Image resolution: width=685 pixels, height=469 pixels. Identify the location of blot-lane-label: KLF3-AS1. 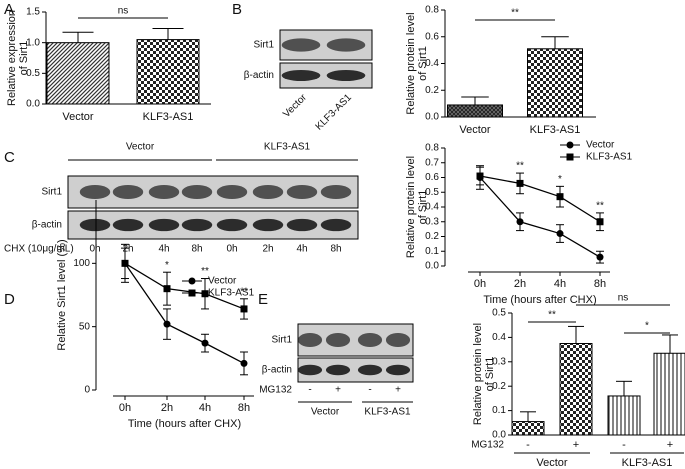
(334, 112).